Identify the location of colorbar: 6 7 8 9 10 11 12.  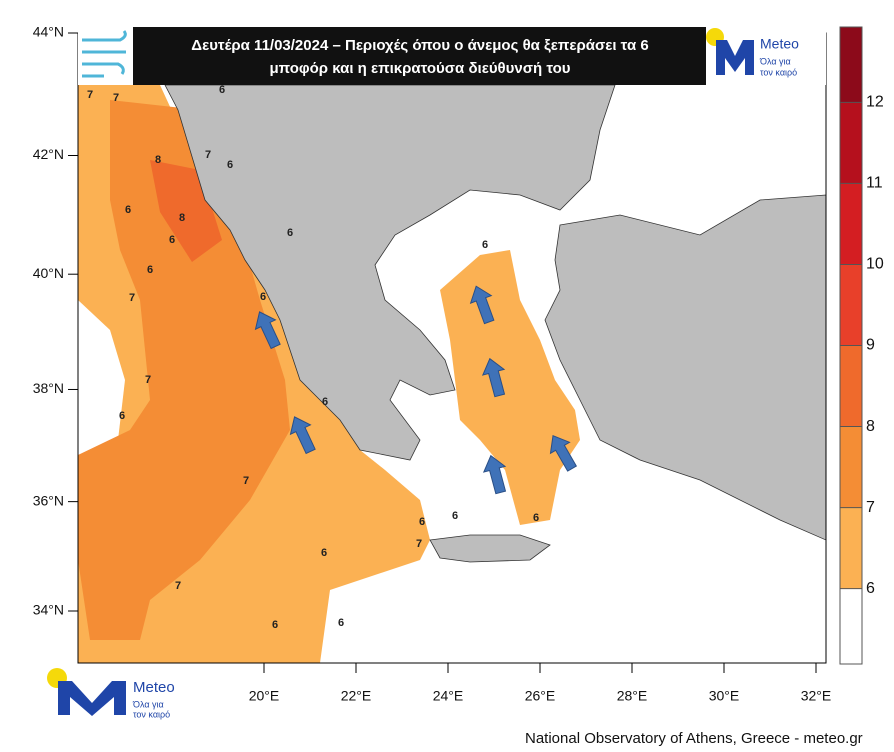
(861, 345).